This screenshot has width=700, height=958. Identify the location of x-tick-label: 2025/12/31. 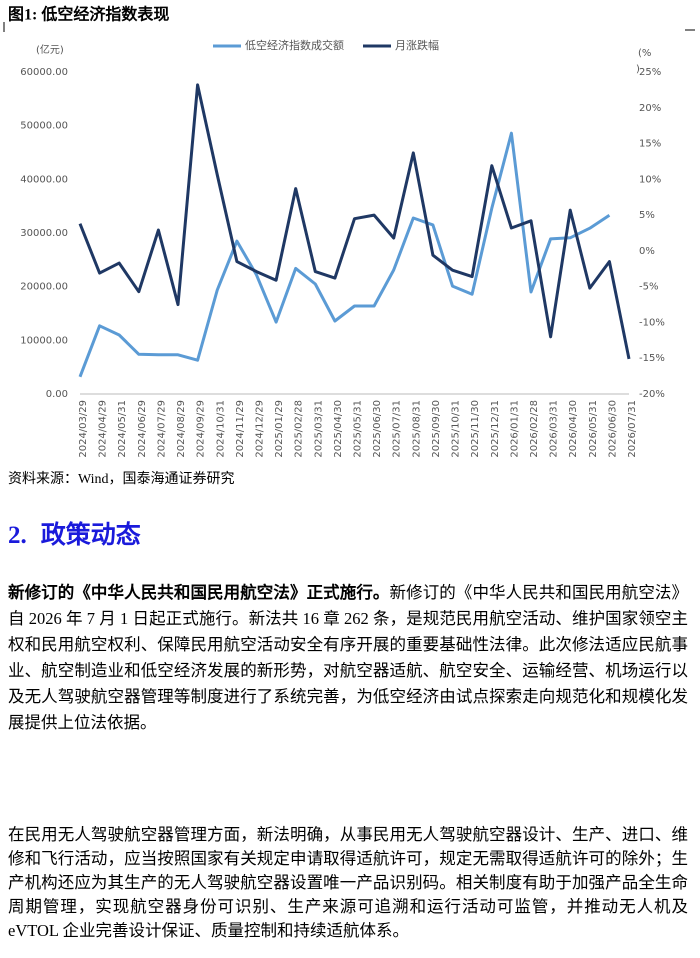
(495, 429).